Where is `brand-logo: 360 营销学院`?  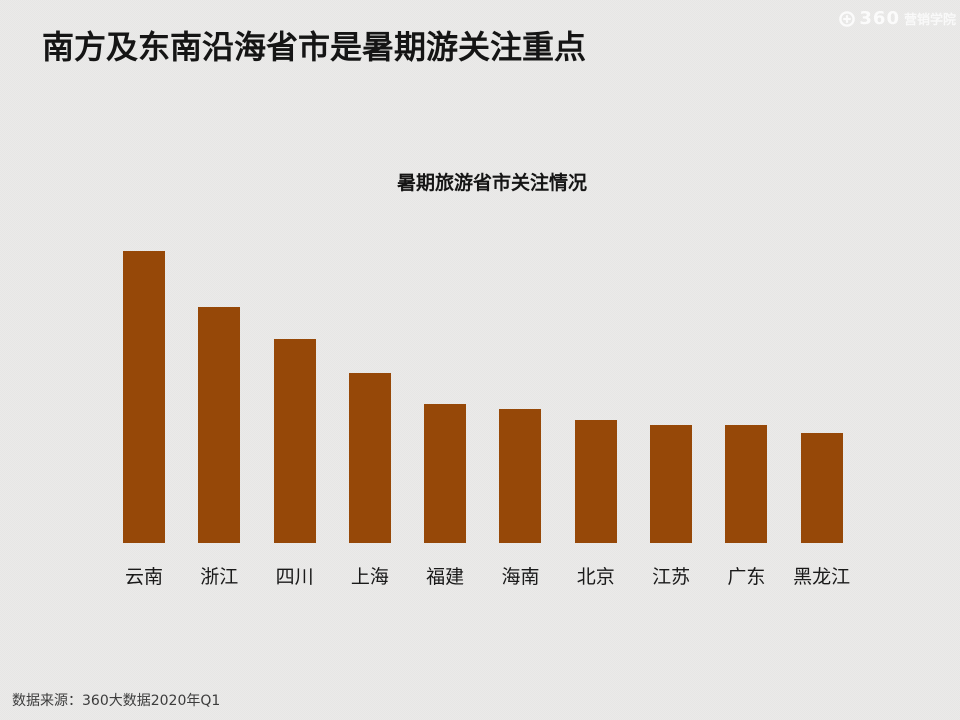
brand-logo: 360 营销学院 is located at coordinates (897, 18).